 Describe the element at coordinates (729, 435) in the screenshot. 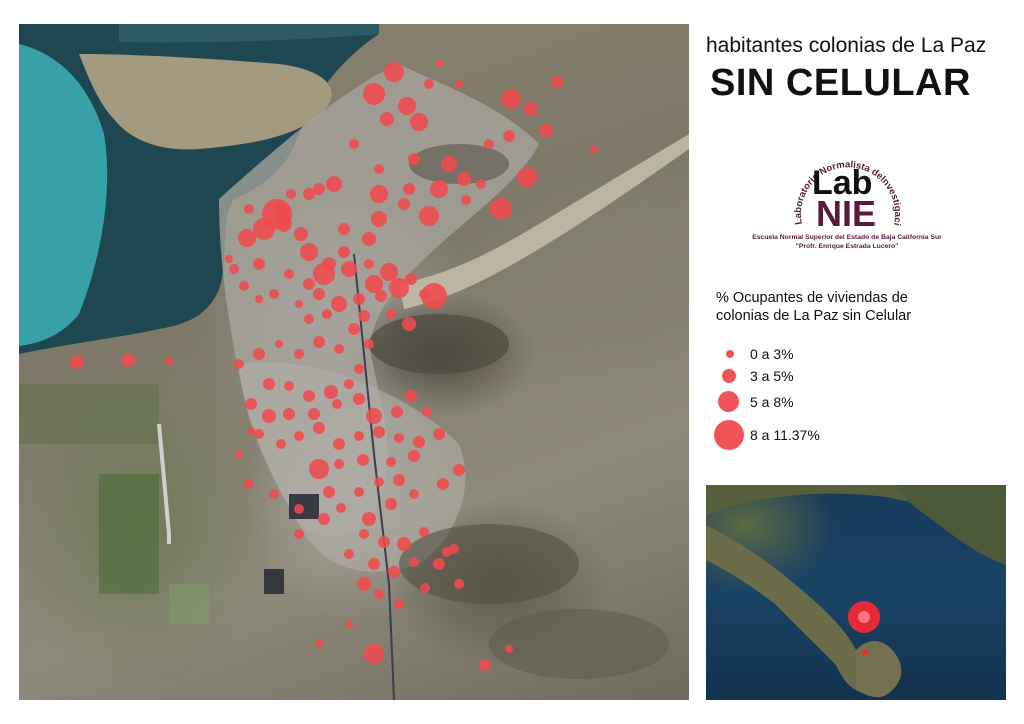

I see `legend-symbol-xlarge` at that location.